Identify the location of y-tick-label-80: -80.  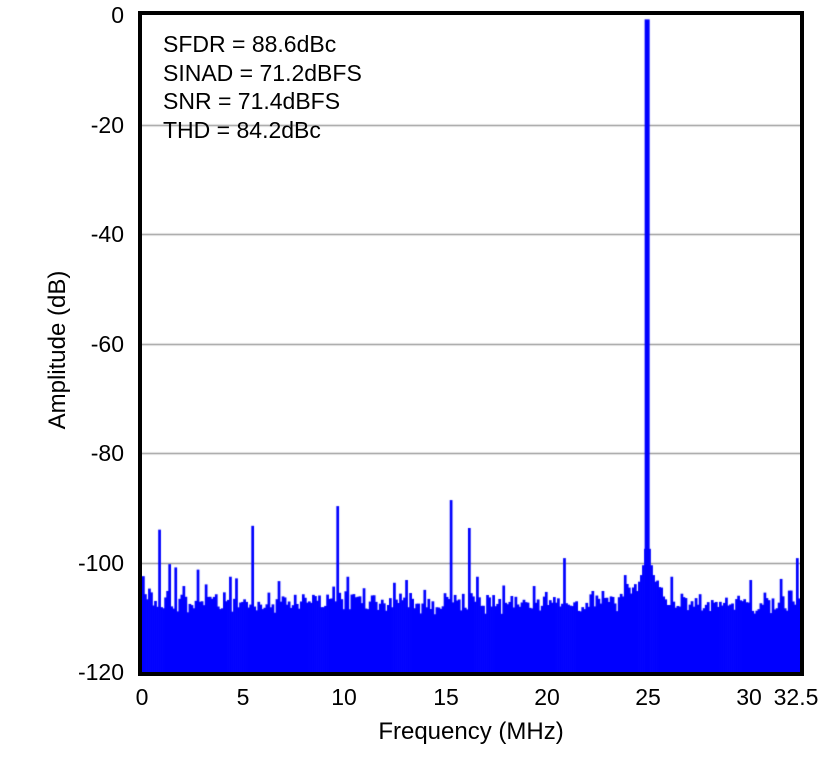
(107, 453).